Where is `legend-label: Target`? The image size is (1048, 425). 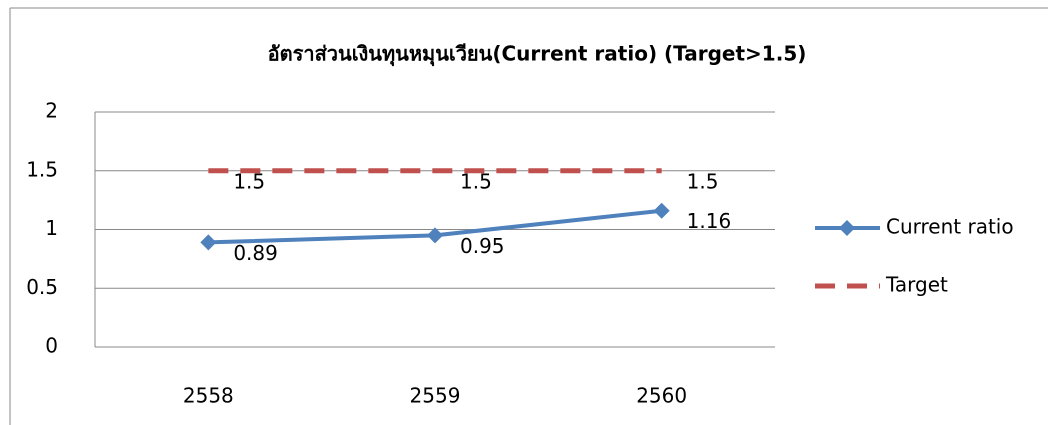
legend-label: Target is located at coordinates (916, 285).